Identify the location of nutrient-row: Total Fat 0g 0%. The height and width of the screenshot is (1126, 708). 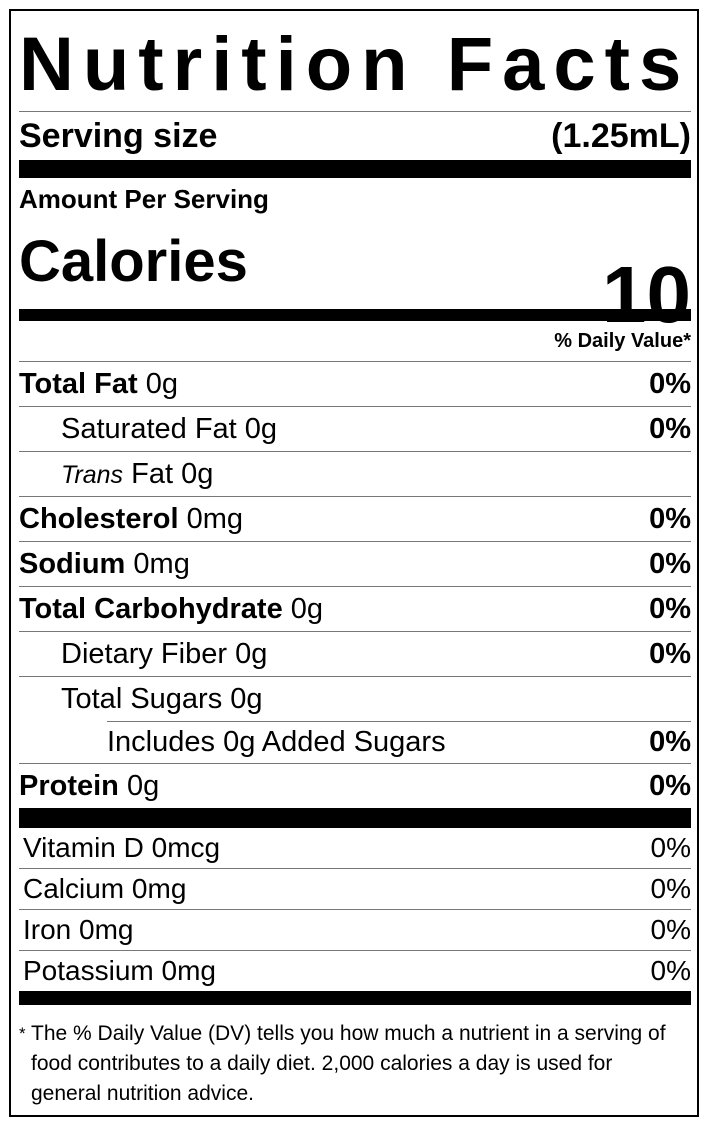
(355, 383).